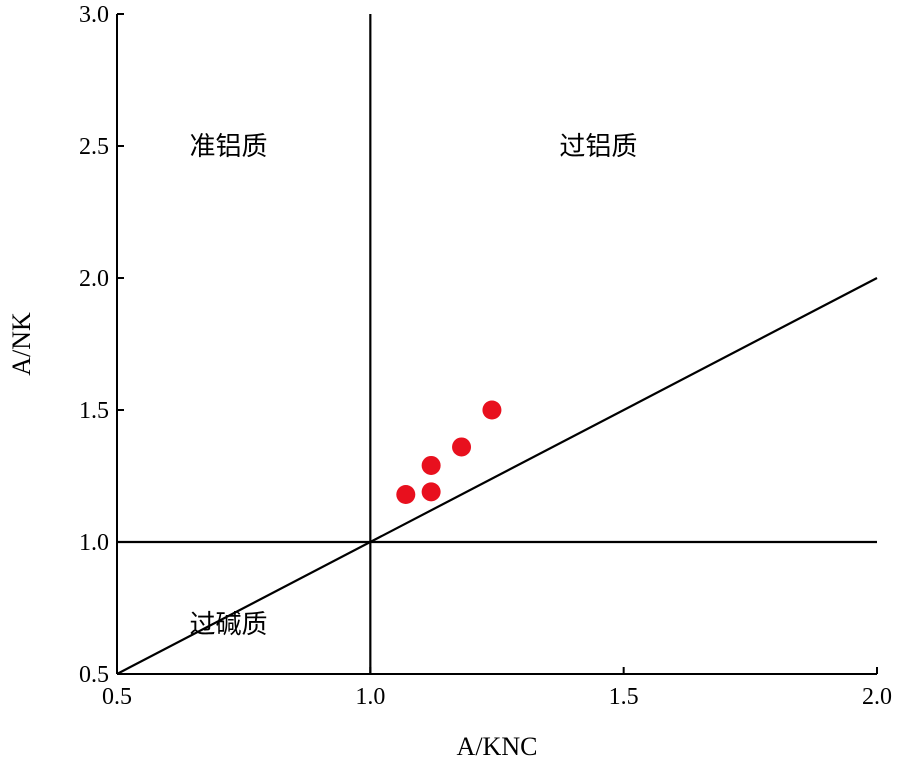 This screenshot has width=900, height=766. Describe the element at coordinates (94, 279) in the screenshot. I see `y-tick-label: 2.0` at that location.